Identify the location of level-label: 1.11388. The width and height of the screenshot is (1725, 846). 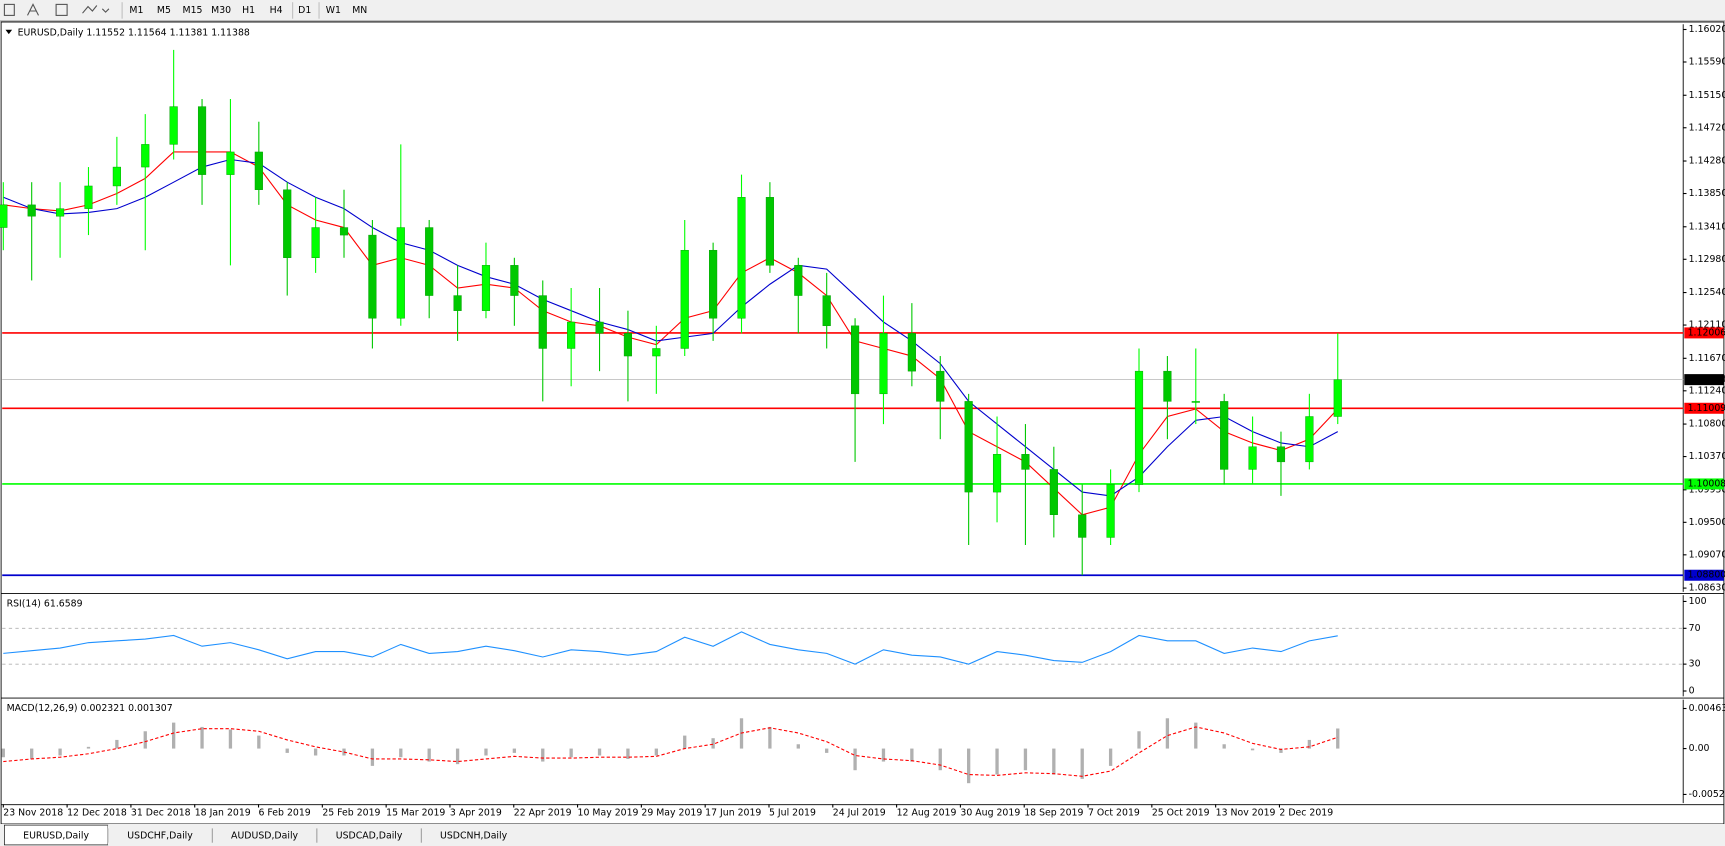
(1706, 379).